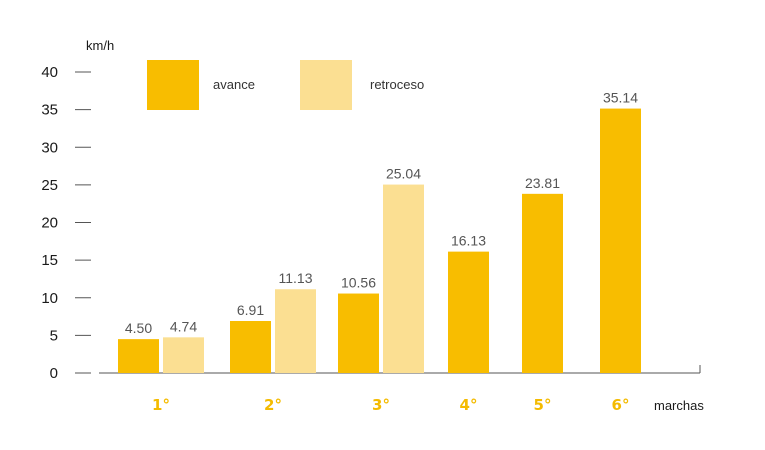  I want to click on value-label-retroceso-1: 4.74, so click(183, 326).